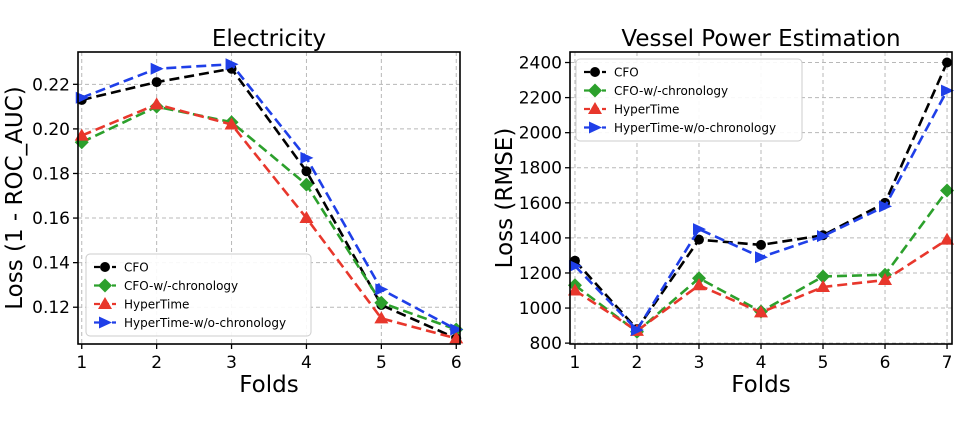 This screenshot has width=966, height=422. Describe the element at coordinates (51, 174) in the screenshot. I see `y-tick-label: 0.18` at that location.